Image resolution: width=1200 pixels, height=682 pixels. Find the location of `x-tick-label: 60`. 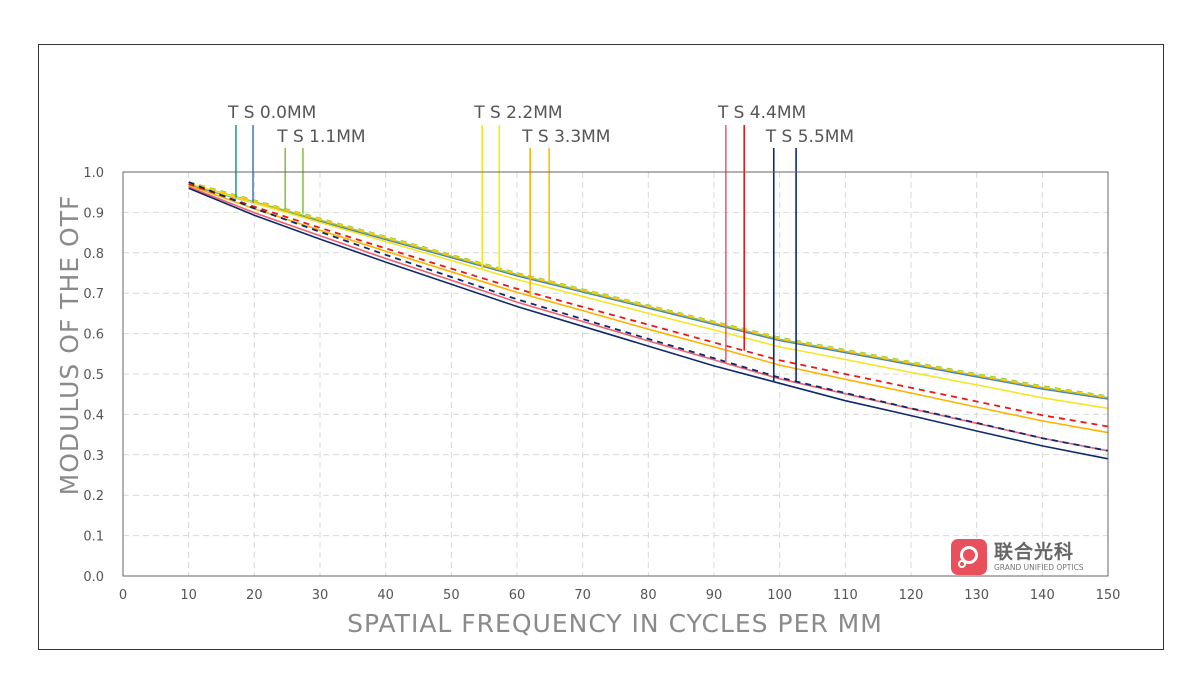

x-tick-label: 60 is located at coordinates (517, 595).